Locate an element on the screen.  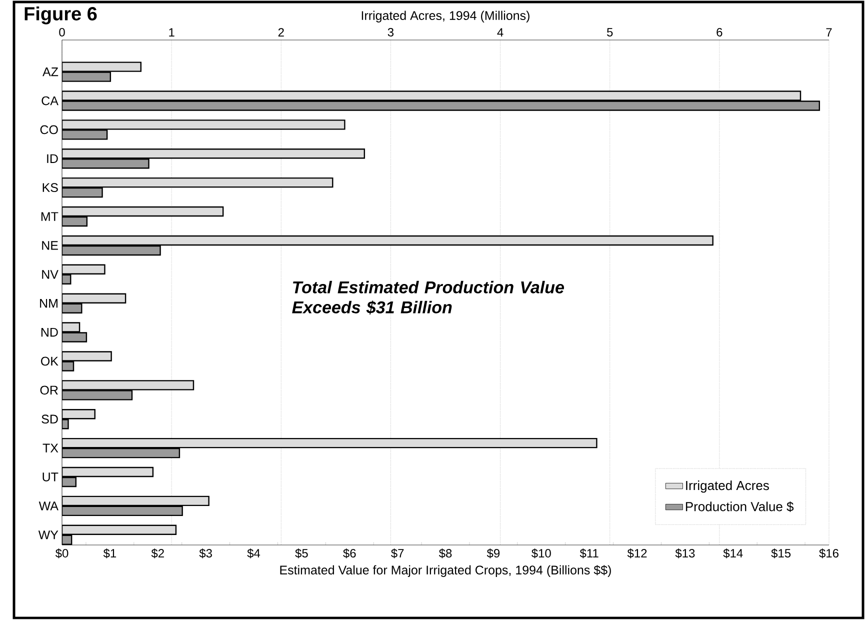
x-tick-label: $16 is located at coordinates (828, 553).